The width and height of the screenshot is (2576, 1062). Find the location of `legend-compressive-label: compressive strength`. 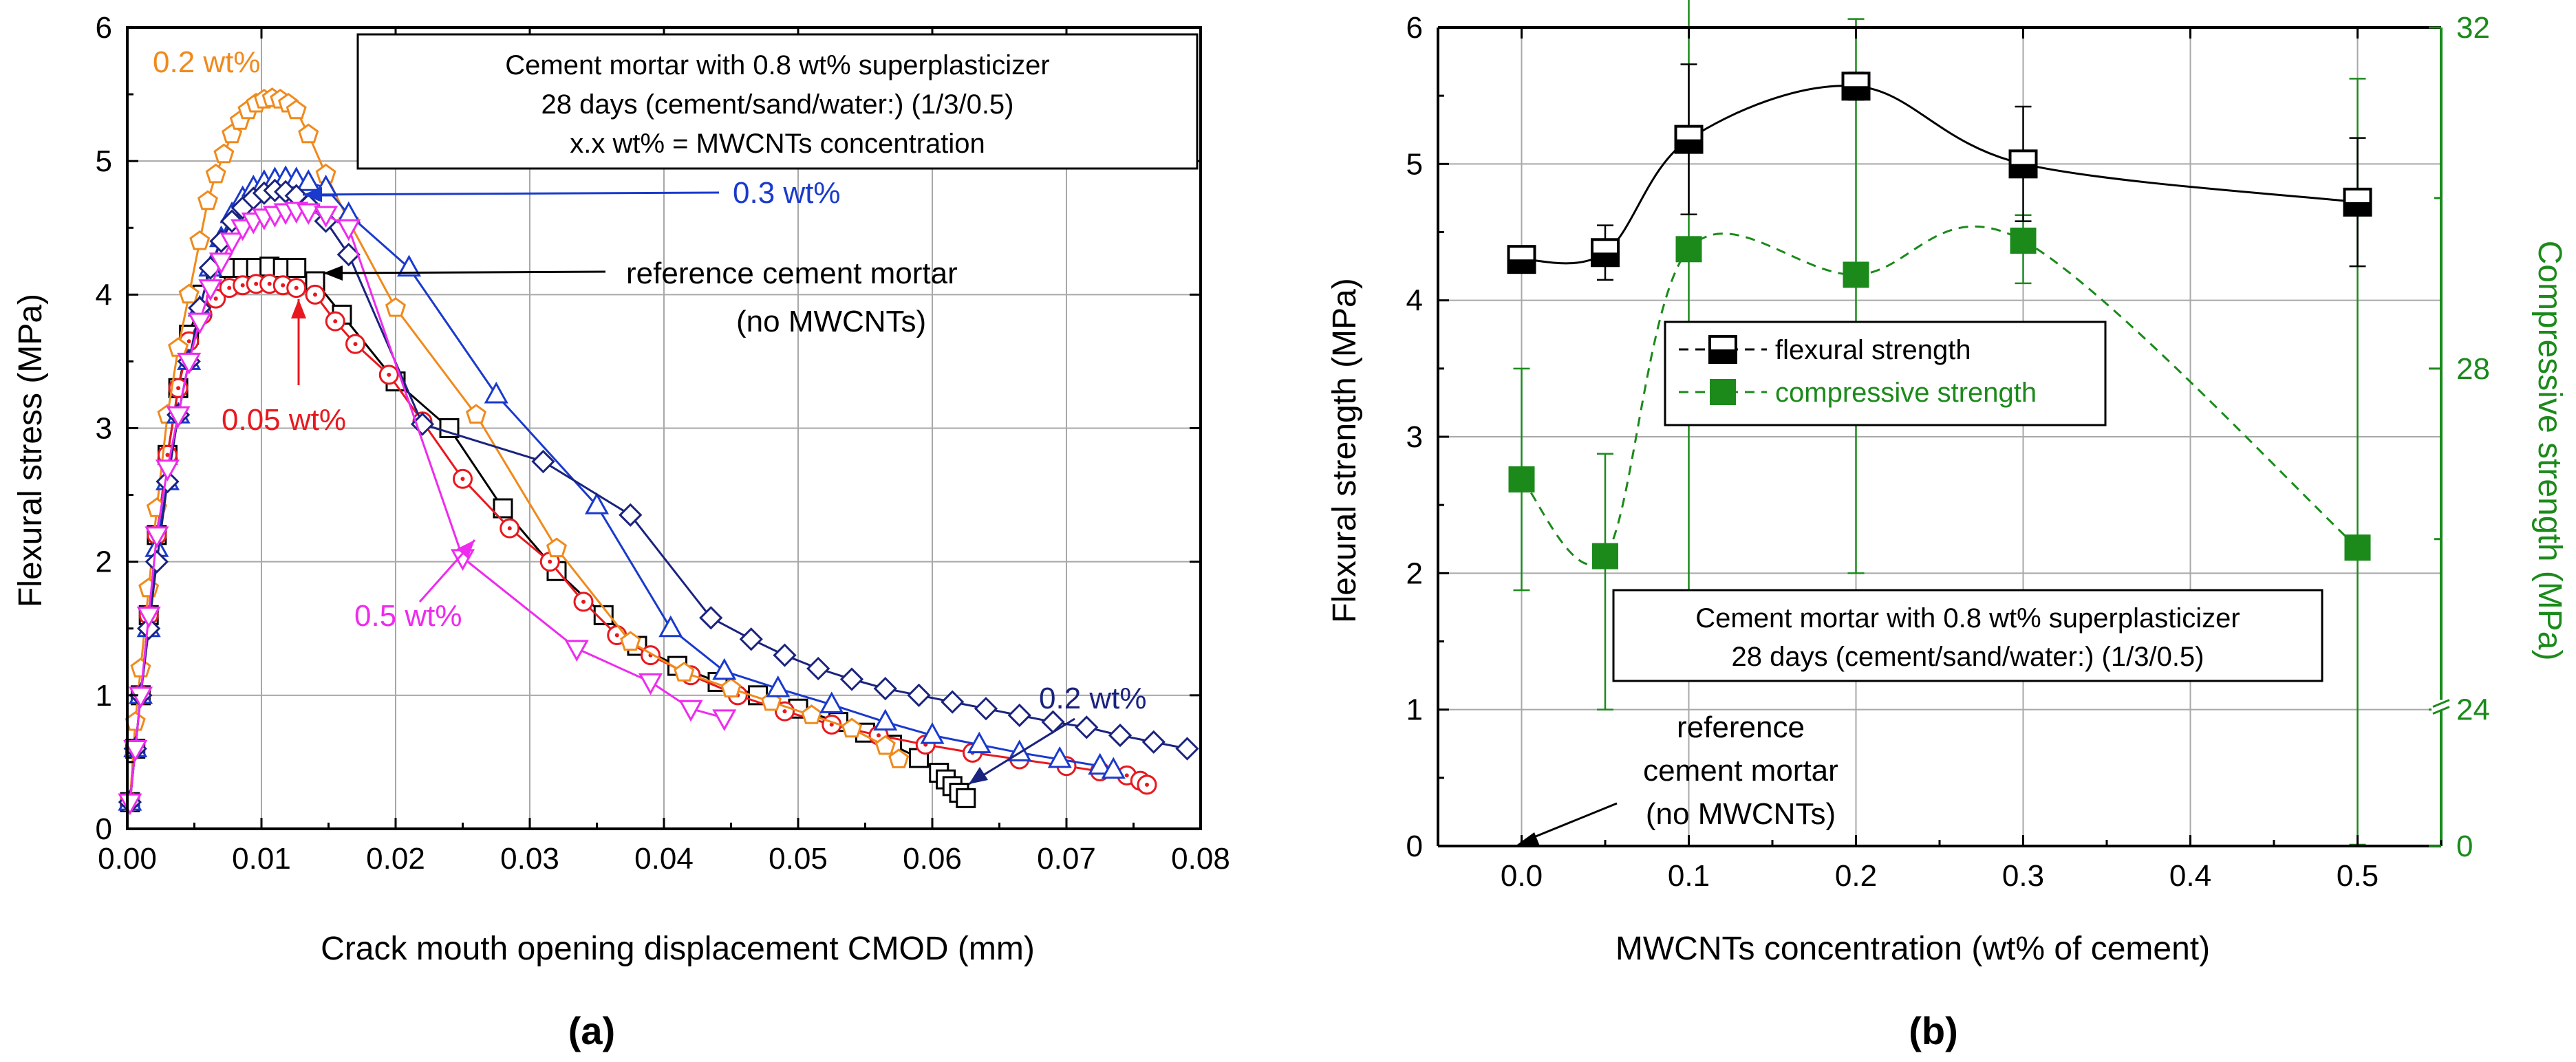

legend-compressive-label: compressive strength is located at coordinates (1906, 393).